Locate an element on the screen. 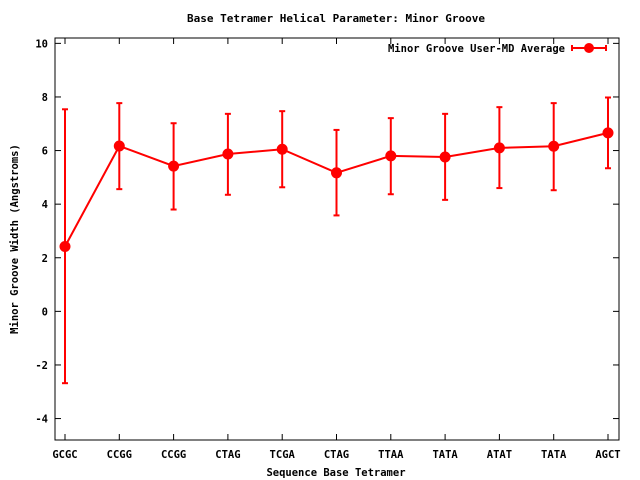 This screenshot has width=640, height=480. y-tick-label: 6 is located at coordinates (45, 152).